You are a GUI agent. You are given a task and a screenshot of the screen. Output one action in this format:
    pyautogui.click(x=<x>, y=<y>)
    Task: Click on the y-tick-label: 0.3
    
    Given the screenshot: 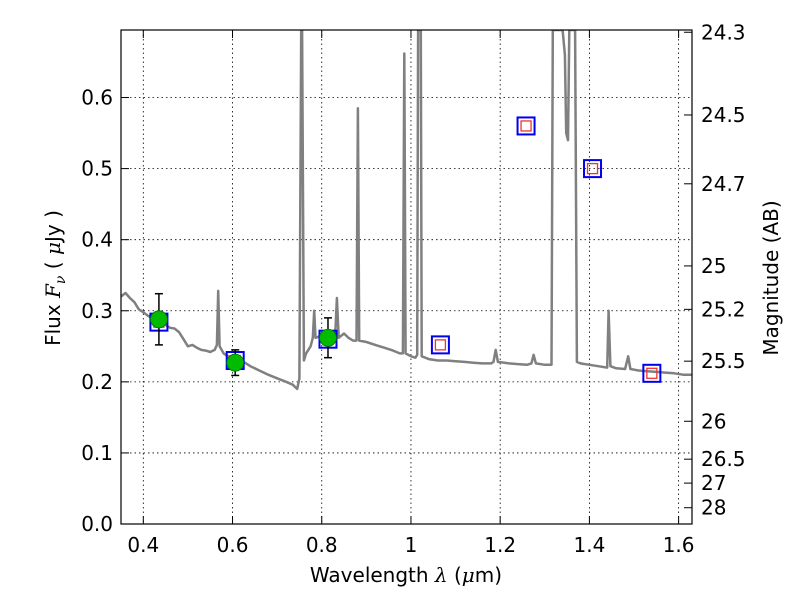 What is the action you would take?
    pyautogui.click(x=97, y=311)
    